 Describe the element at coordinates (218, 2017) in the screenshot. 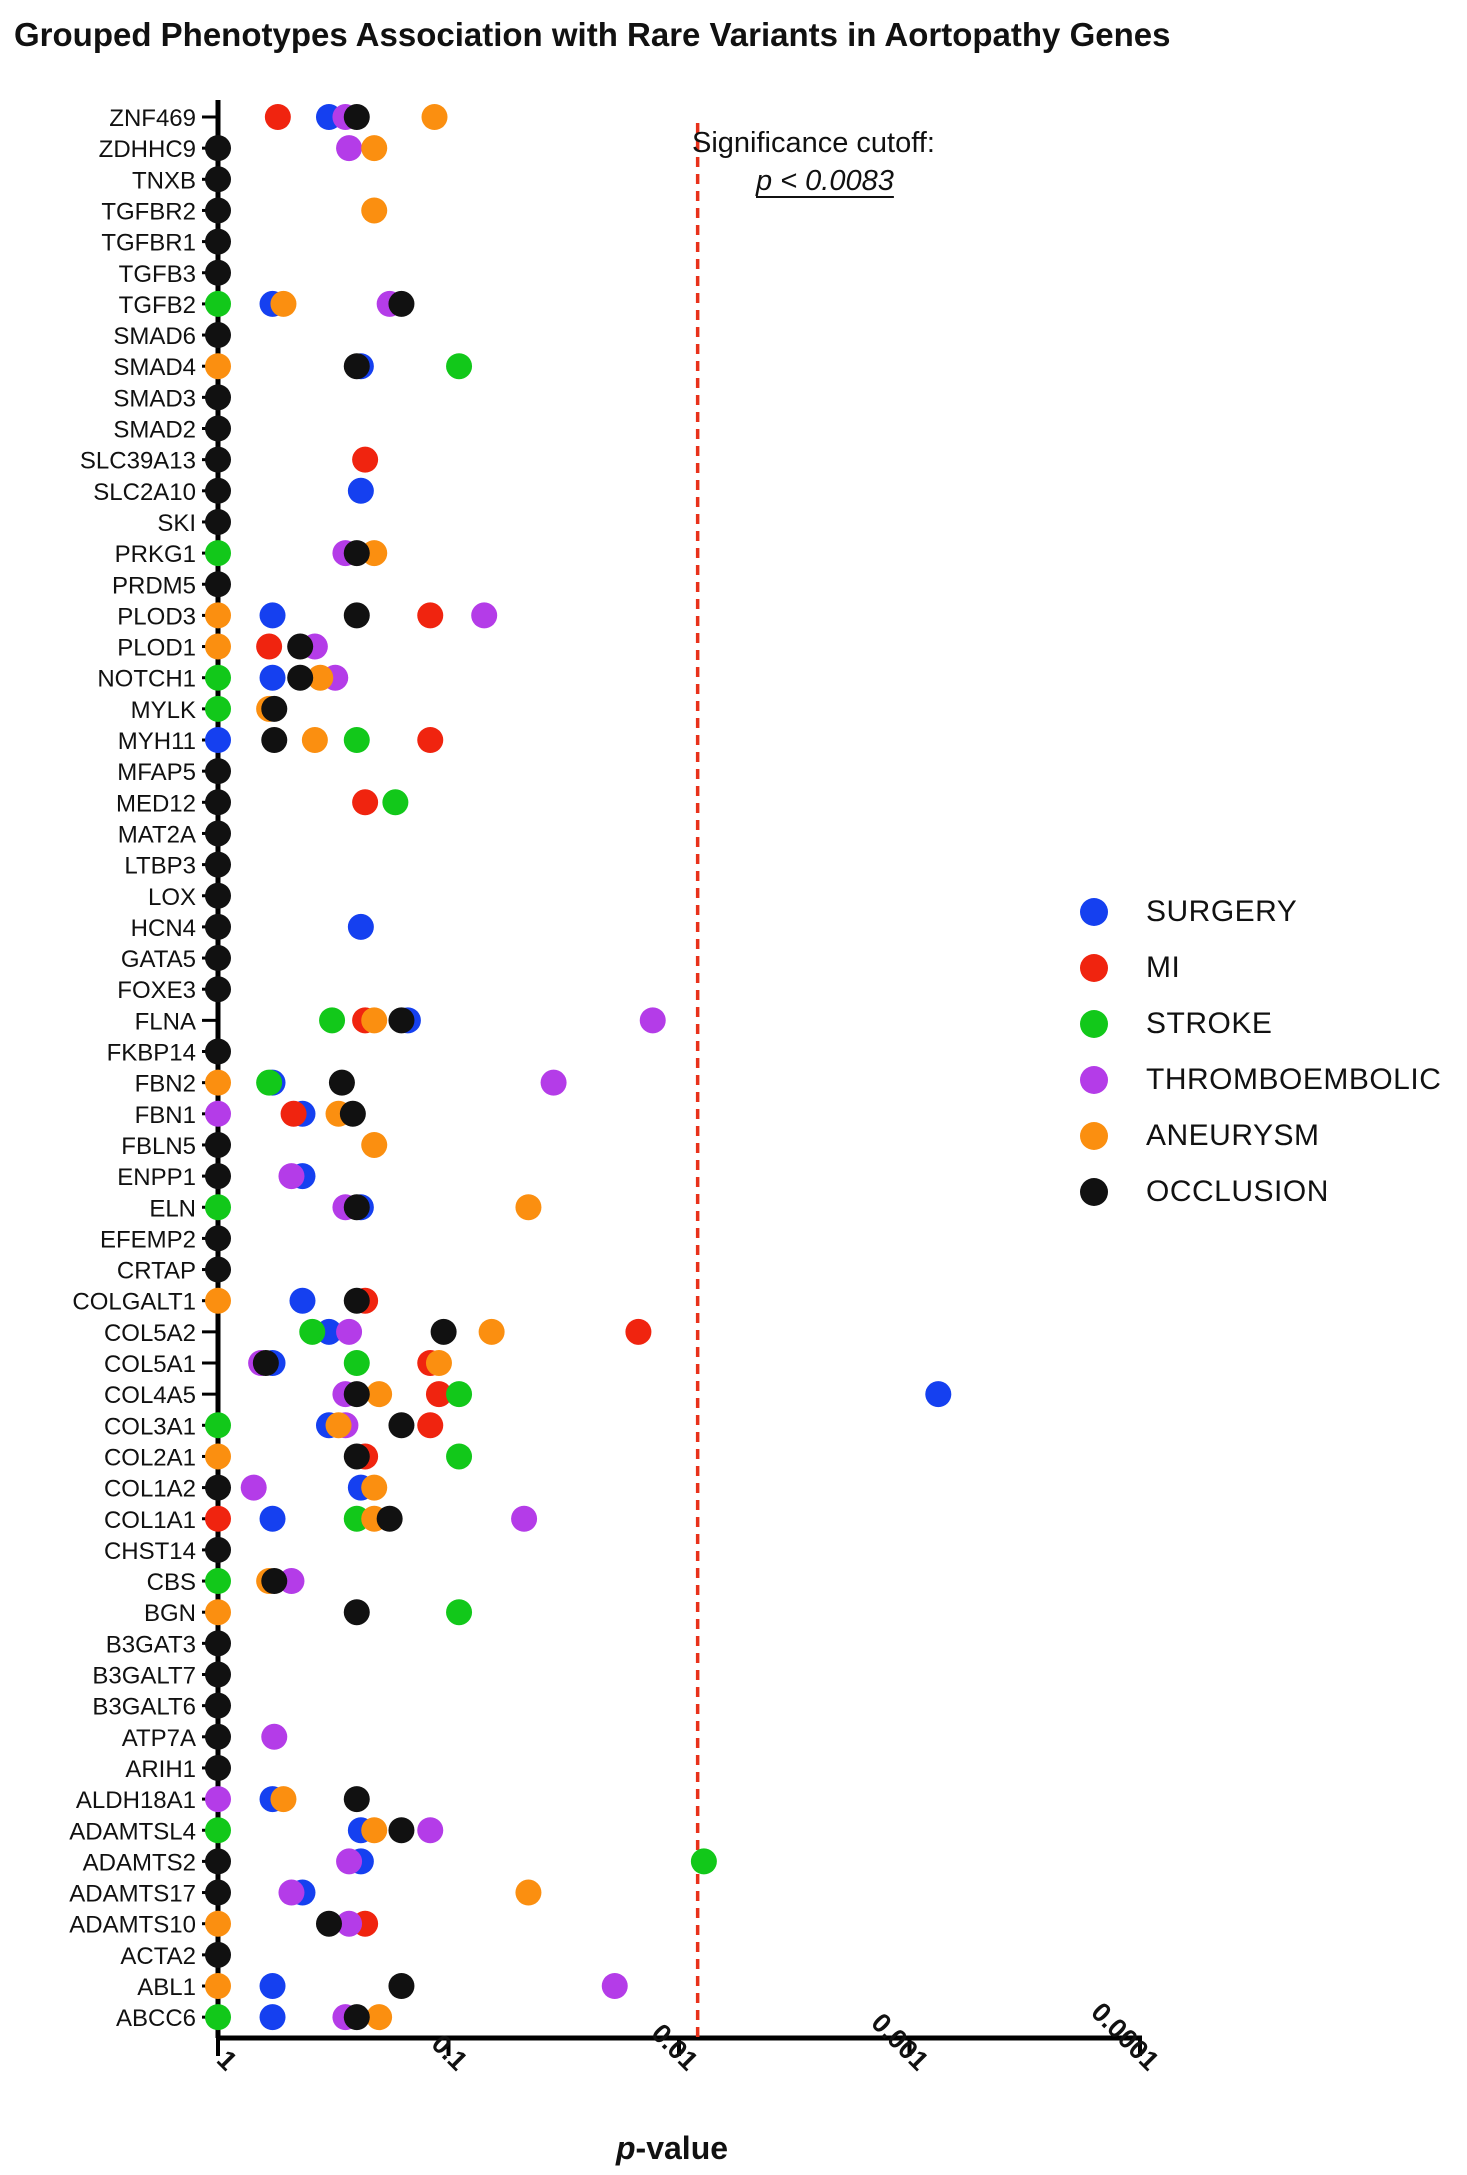

I see `stroke-point-abcc6` at that location.